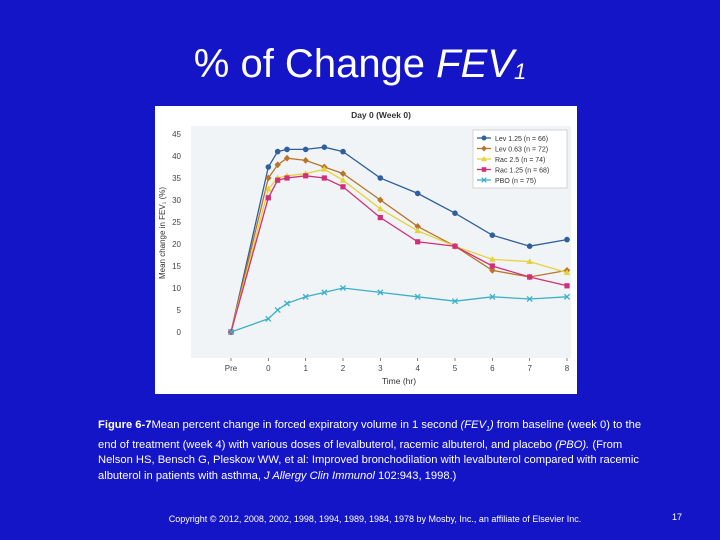  I want to click on slide-title: % of Change FEV1, so click(360, 64).